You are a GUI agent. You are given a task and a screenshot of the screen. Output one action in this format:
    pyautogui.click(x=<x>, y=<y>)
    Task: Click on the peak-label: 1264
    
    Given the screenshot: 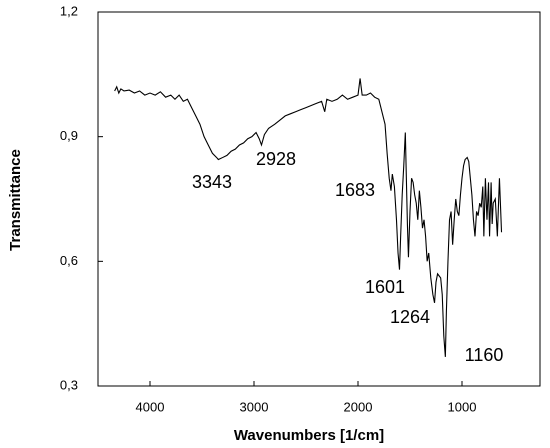 What is the action you would take?
    pyautogui.click(x=410, y=317)
    